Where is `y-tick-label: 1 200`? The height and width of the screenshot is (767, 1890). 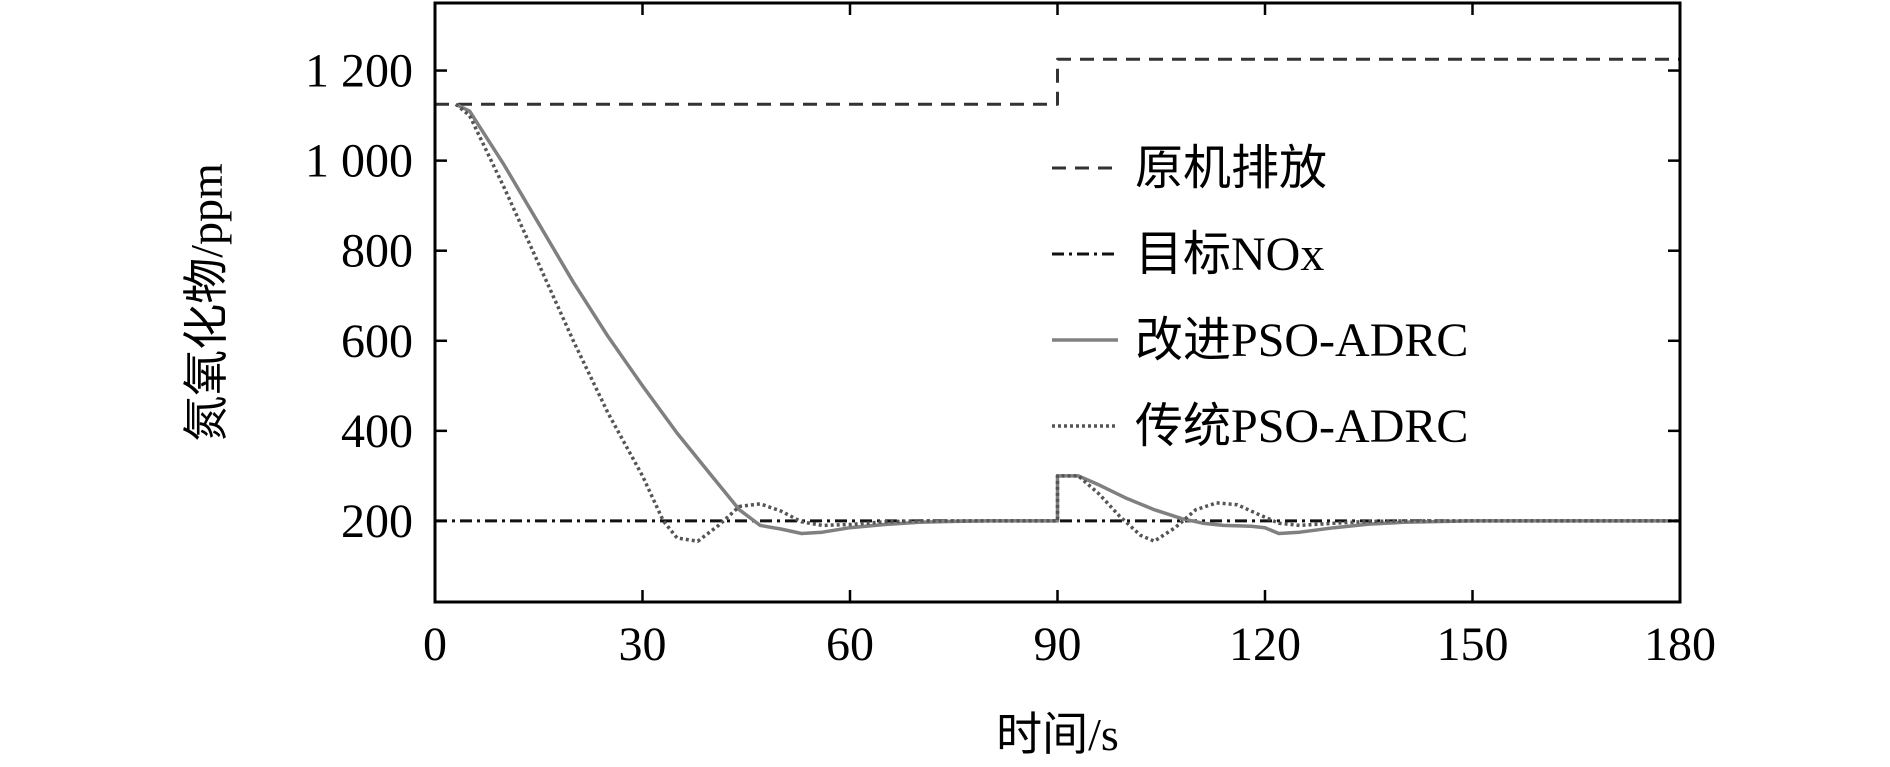
y-tick-label: 1 200 is located at coordinates (359, 71).